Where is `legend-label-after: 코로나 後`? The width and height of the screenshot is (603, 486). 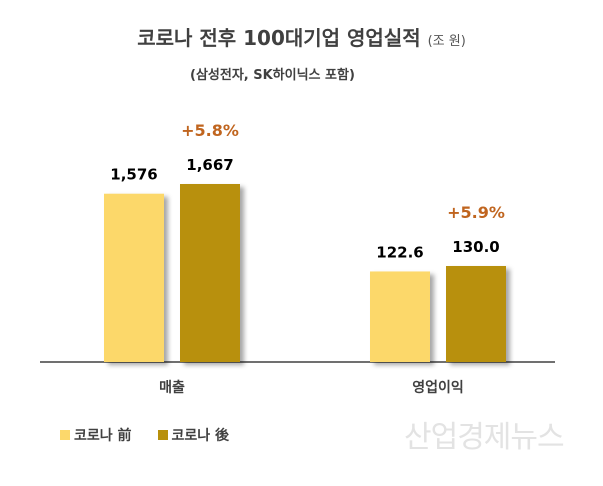 legend-label-after: 코로나 後 is located at coordinates (200, 436).